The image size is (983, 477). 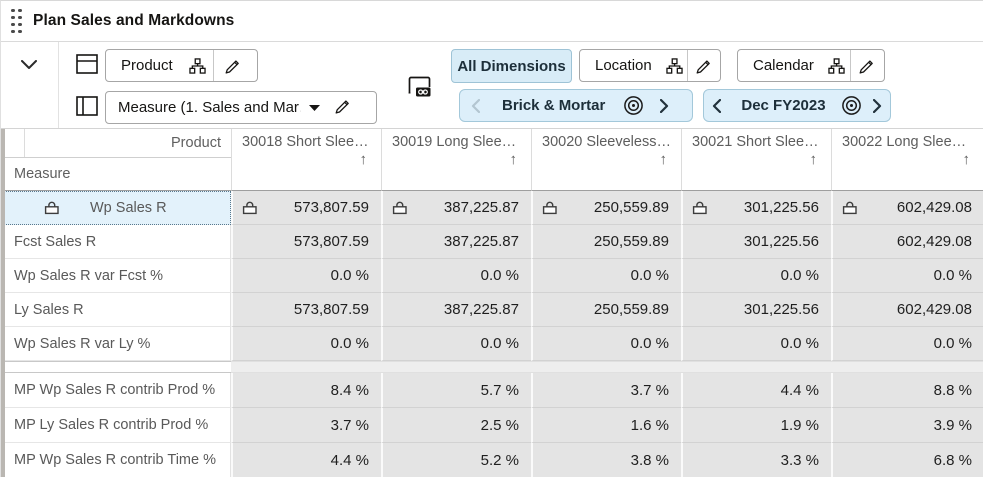 What do you see at coordinates (116, 460) in the screenshot?
I see `row-header-mp-wp-sales-r-contrib-time-: MP Wp Sales R contrib Time %` at bounding box center [116, 460].